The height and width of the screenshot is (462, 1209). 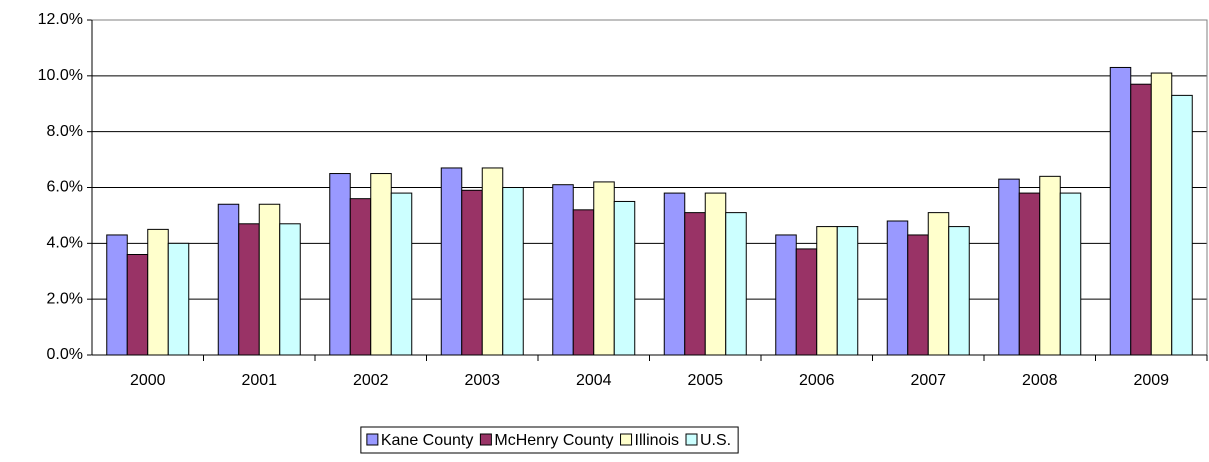 What do you see at coordinates (594, 380) in the screenshot?
I see `x-tick-label: 2004` at bounding box center [594, 380].